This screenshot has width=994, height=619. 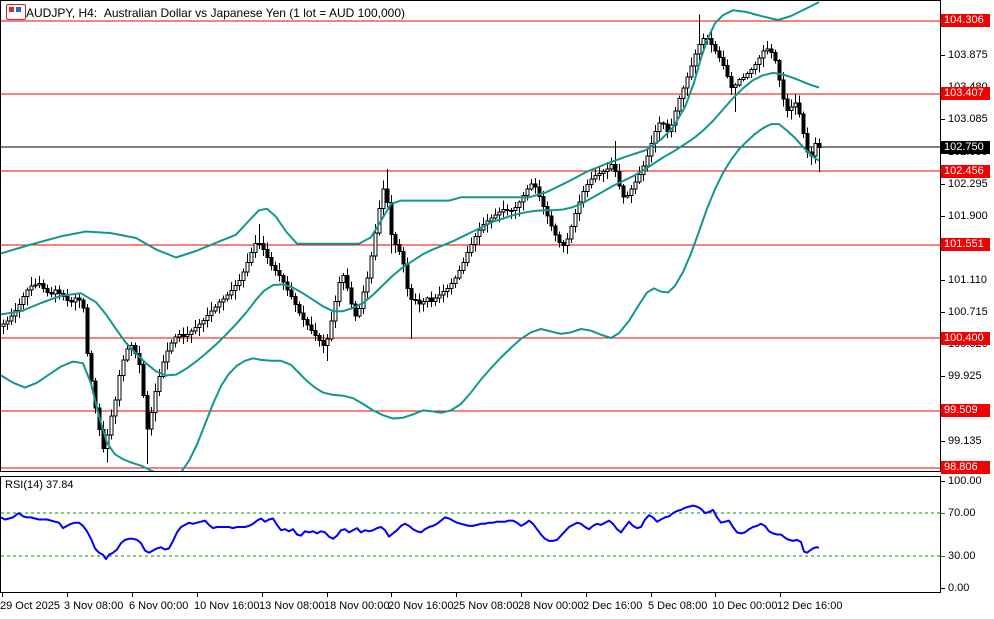 What do you see at coordinates (486, 606) in the screenshot?
I see `time-tick-label: 25 Nov 08:00` at bounding box center [486, 606].